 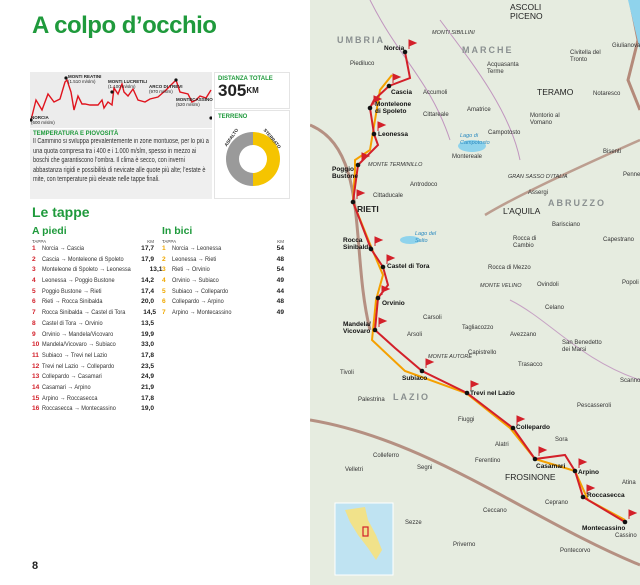 I want to click on stage-route: Arpino → Montecassino, so click(x=202, y=313).